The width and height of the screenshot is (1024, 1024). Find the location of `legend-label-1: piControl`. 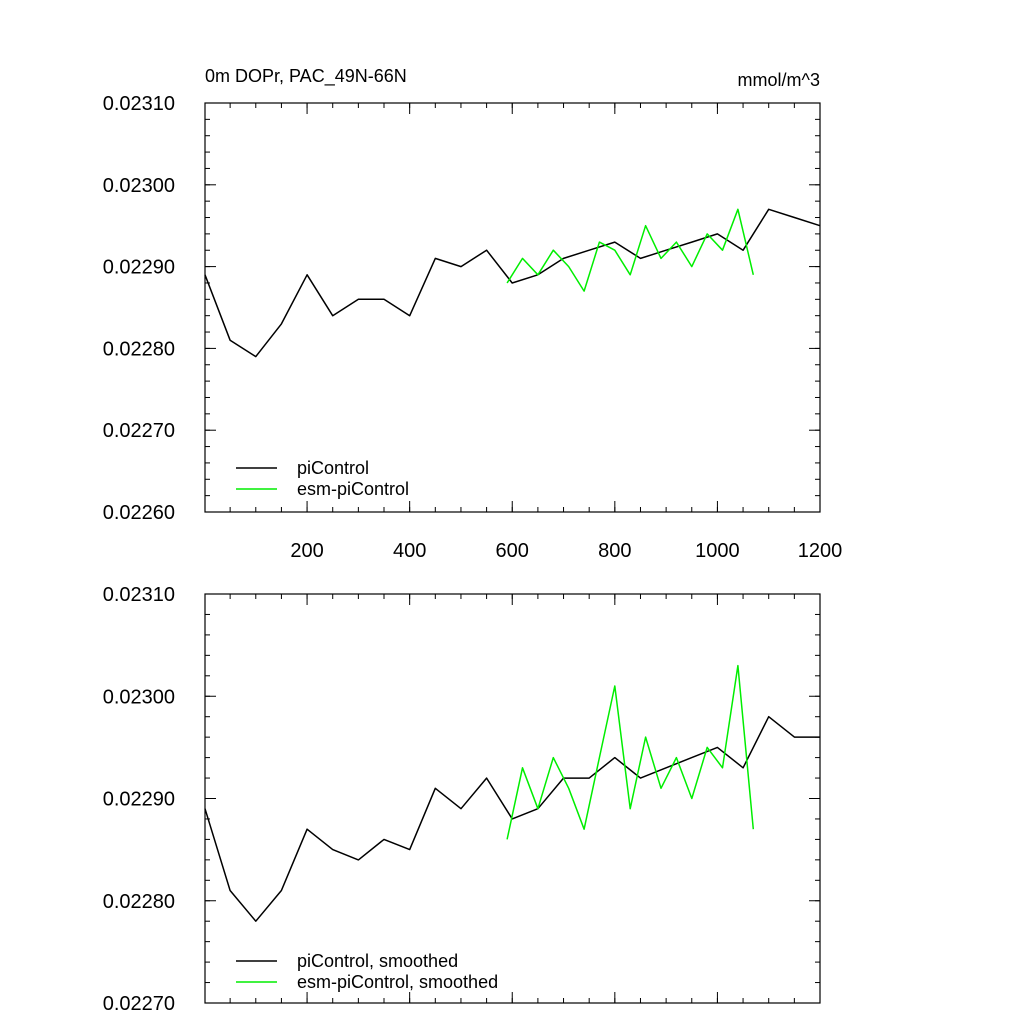

legend-label-1: piControl is located at coordinates (333, 468).